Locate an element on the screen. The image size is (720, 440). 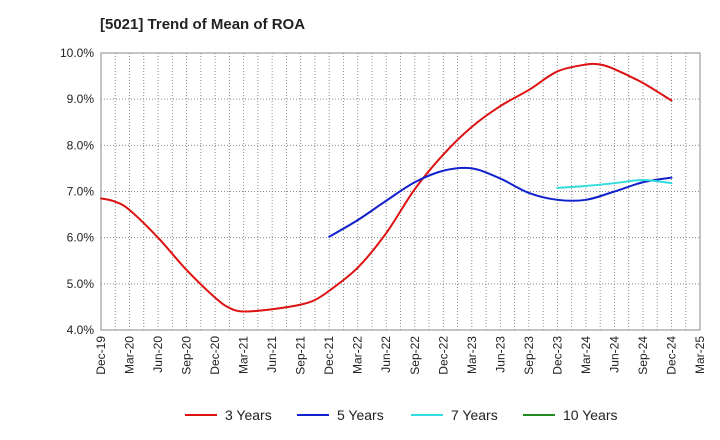
x-tick-label: Jun-21 is located at coordinates (272, 354).